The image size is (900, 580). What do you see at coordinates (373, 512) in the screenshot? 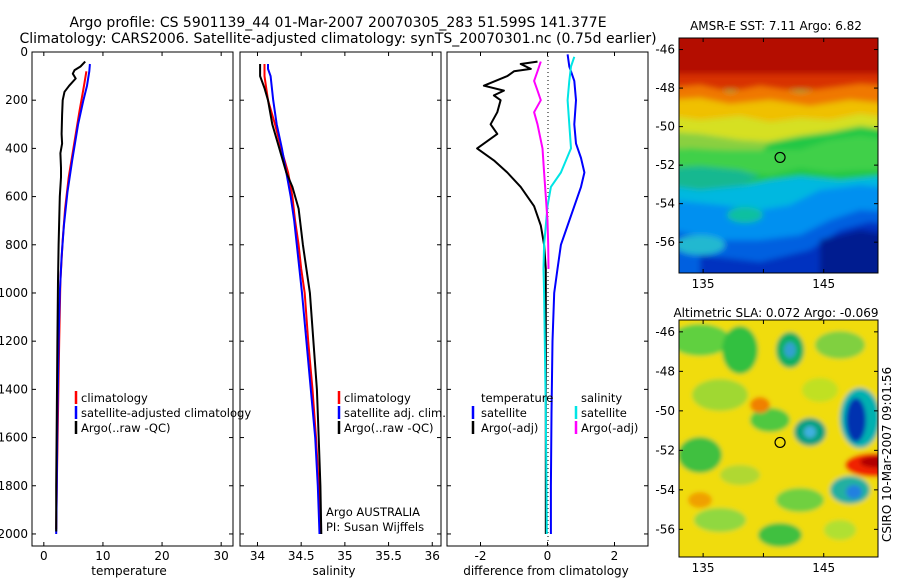
I see `institution-annotation: Argo AUSTRALIA` at bounding box center [373, 512].